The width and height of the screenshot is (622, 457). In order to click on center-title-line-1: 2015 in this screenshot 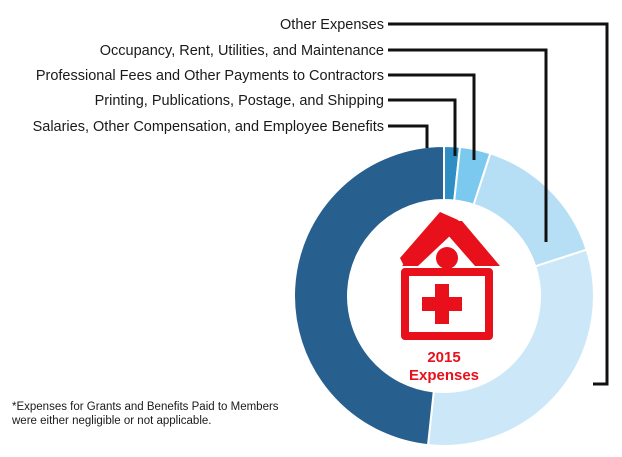, I will do `click(443, 357)`.